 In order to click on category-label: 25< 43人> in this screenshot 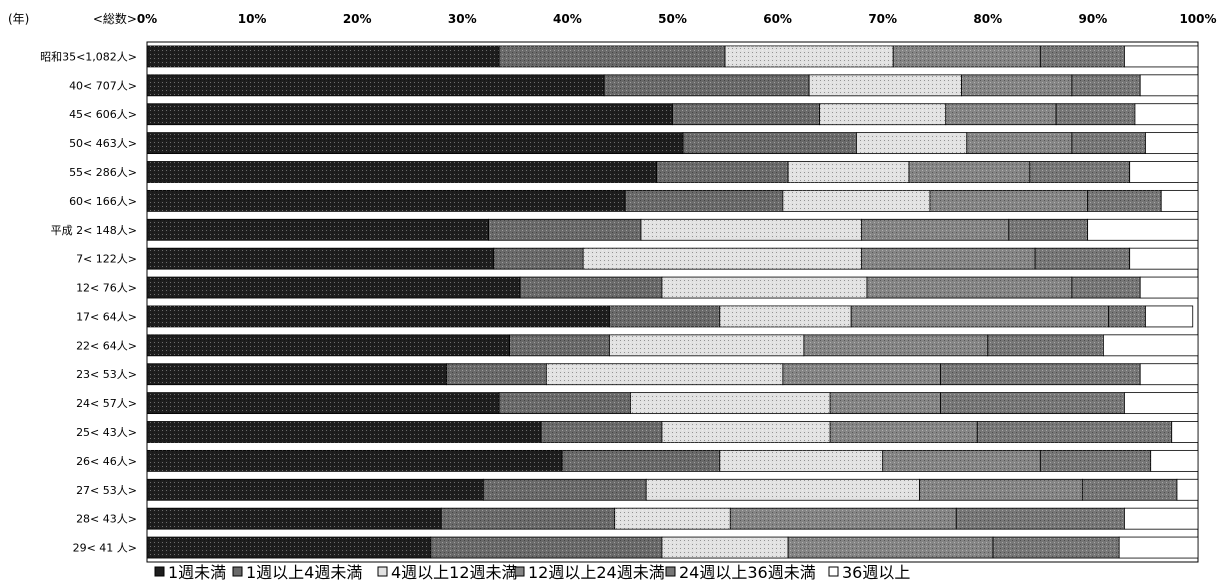, I will do `click(106, 432)`.